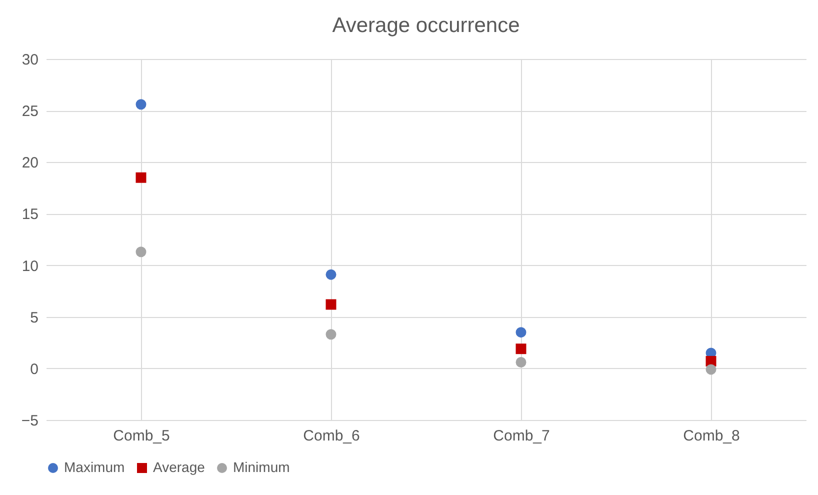  What do you see at coordinates (29, 421) in the screenshot?
I see `y-tick-label: −5` at bounding box center [29, 421].